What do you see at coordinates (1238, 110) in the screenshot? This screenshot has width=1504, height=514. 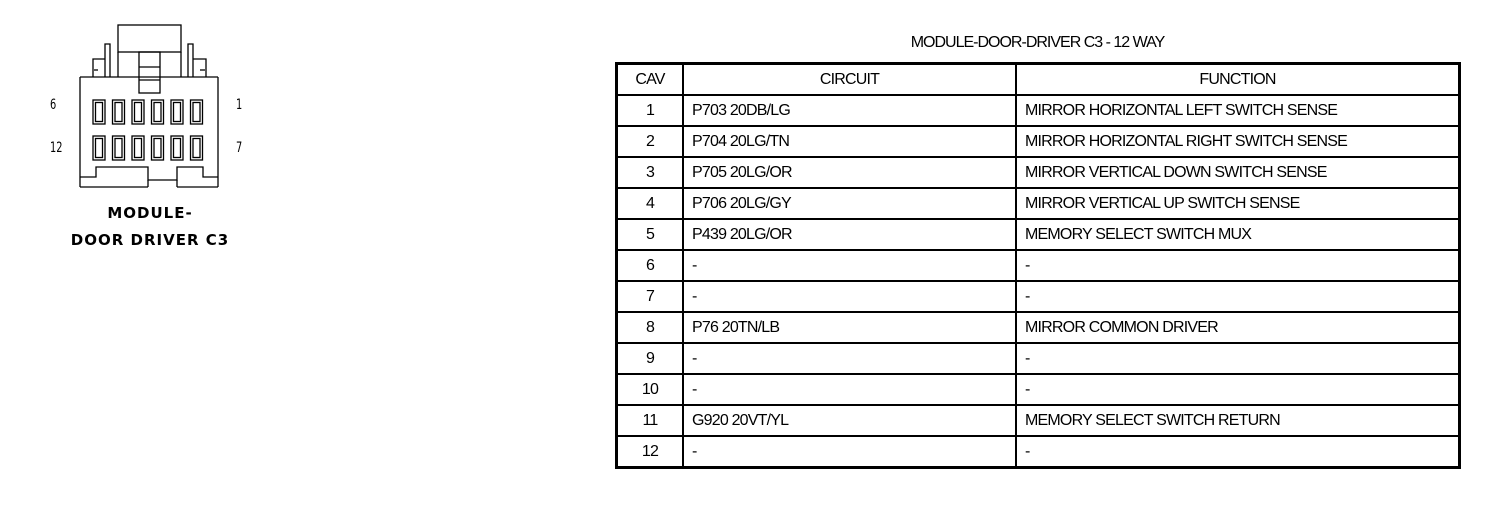 I see `cell-function: MIRROR HORIZONTAL LEFT SWITCH SENSE` at bounding box center [1238, 110].